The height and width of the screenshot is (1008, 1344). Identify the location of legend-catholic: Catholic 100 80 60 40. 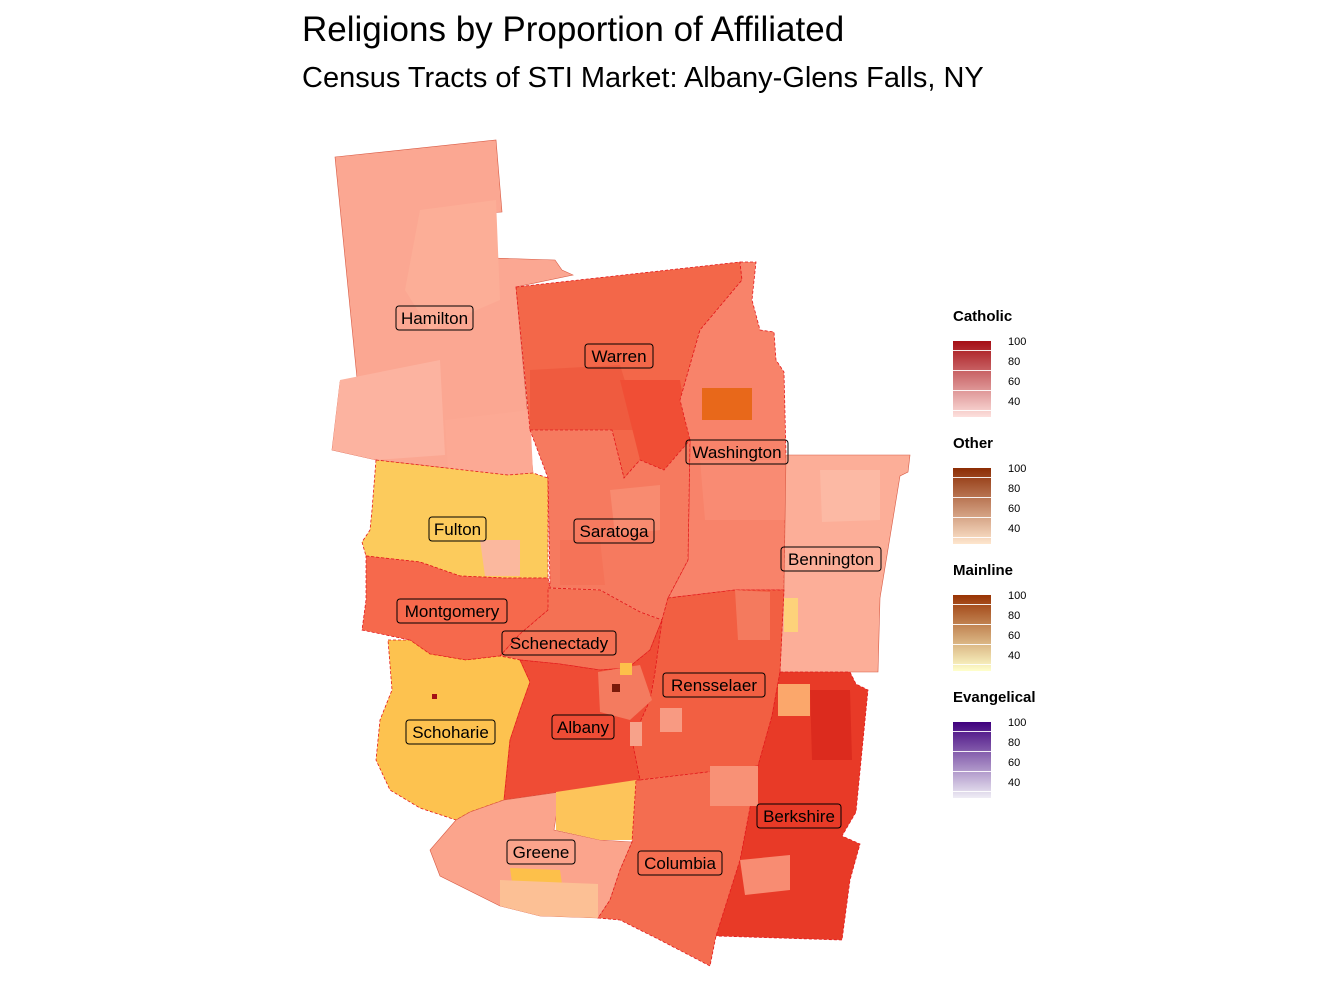
(1013, 371).